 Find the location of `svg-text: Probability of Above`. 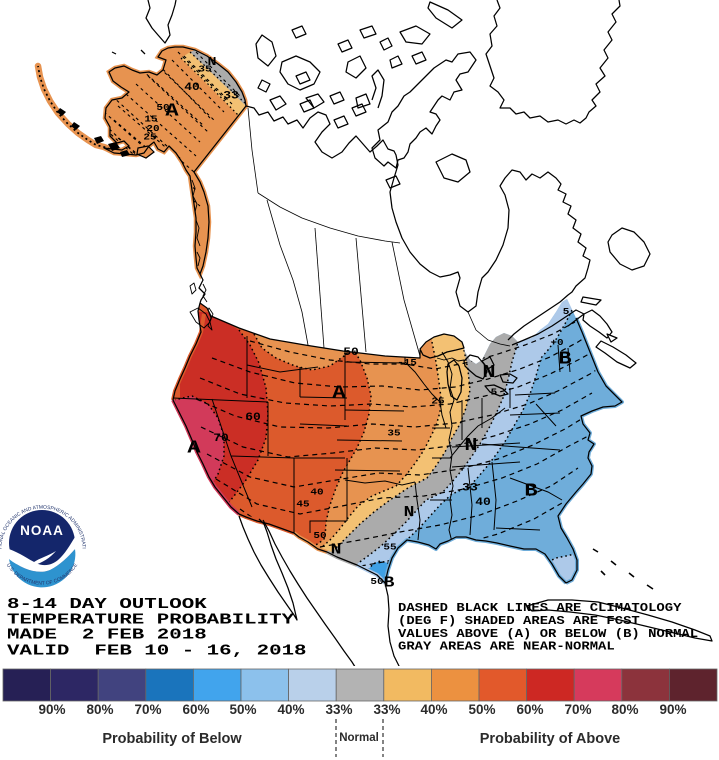

svg-text: Probability of Above is located at coordinates (550, 739).